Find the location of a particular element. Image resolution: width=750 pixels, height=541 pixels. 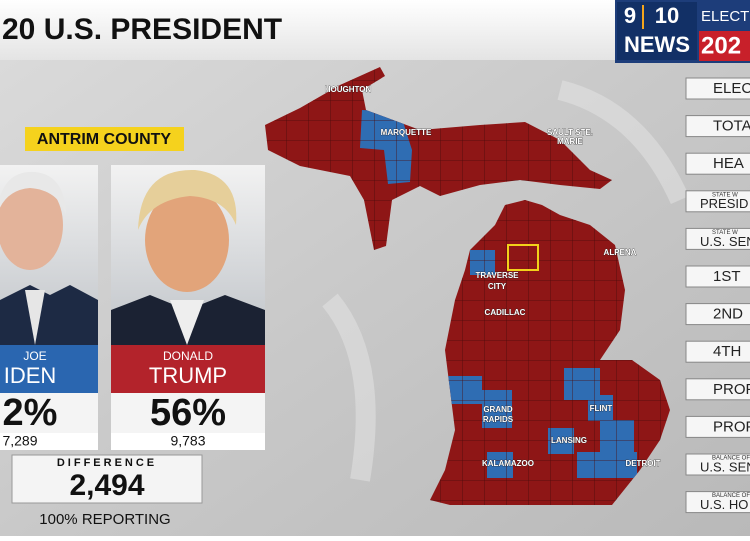

menu-button-label: HEA is located at coordinates (728, 163).